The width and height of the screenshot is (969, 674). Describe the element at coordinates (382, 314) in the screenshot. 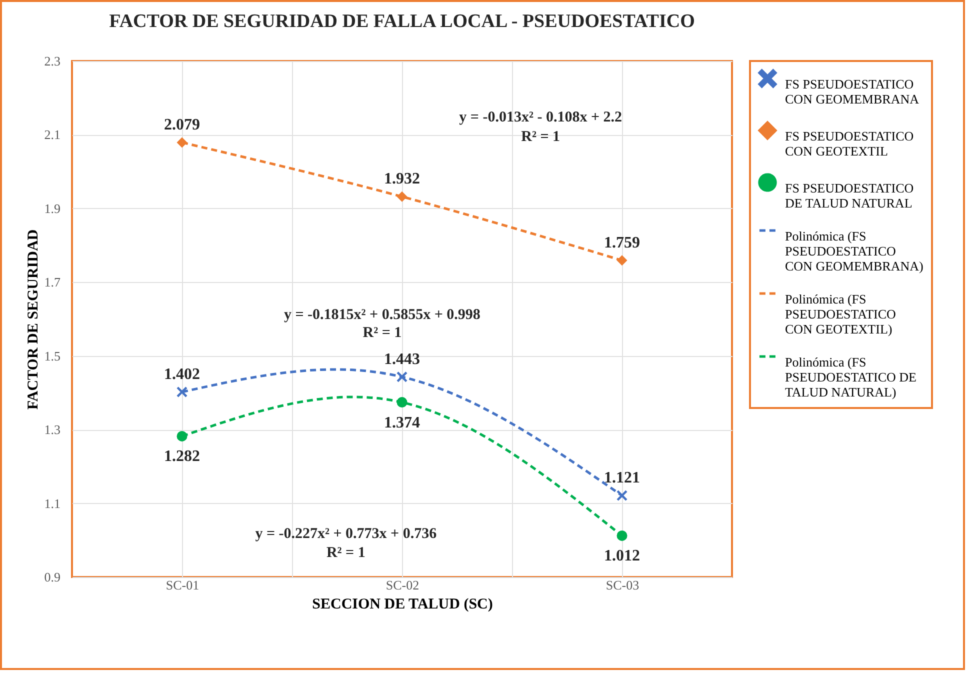

I see `annotation: y = -0.1815x² + 0.5855x + 0.998` at that location.